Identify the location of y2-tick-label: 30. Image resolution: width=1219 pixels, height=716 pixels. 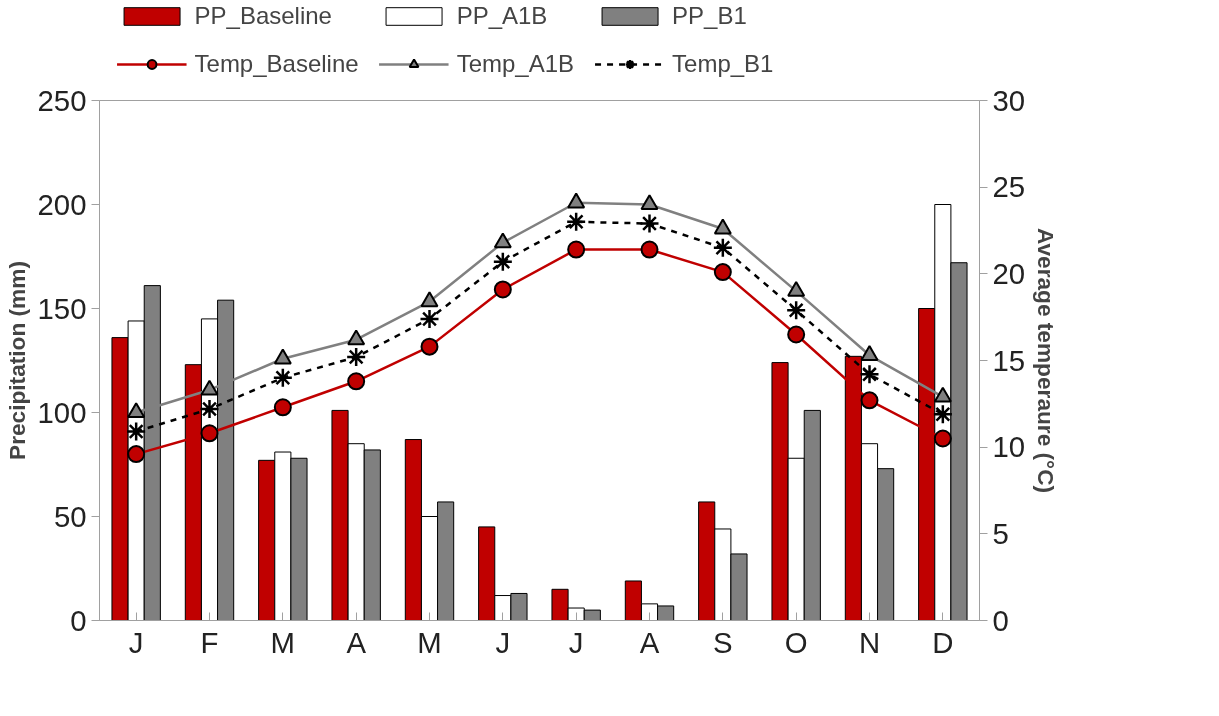
(1009, 100).